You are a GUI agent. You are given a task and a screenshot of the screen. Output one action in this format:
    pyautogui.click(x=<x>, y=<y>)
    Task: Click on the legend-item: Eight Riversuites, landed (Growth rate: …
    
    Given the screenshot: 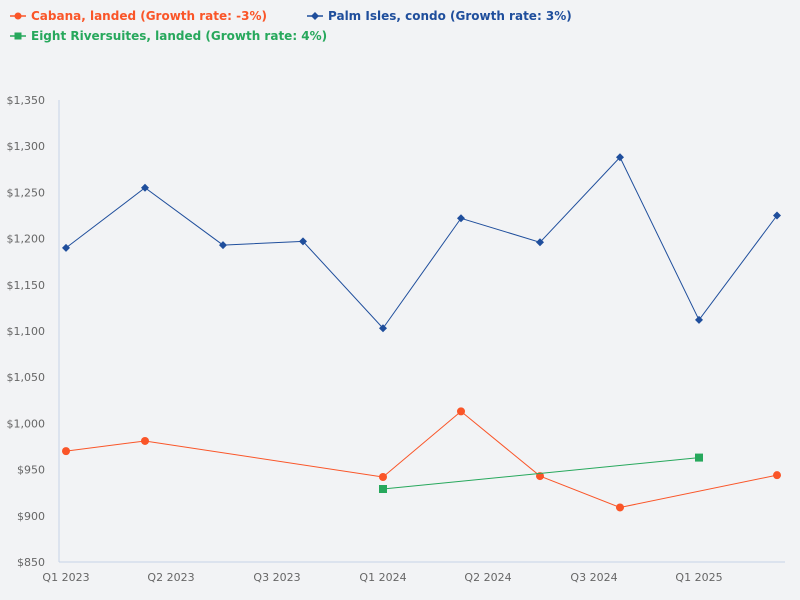 What is the action you would take?
    pyautogui.click(x=168, y=36)
    